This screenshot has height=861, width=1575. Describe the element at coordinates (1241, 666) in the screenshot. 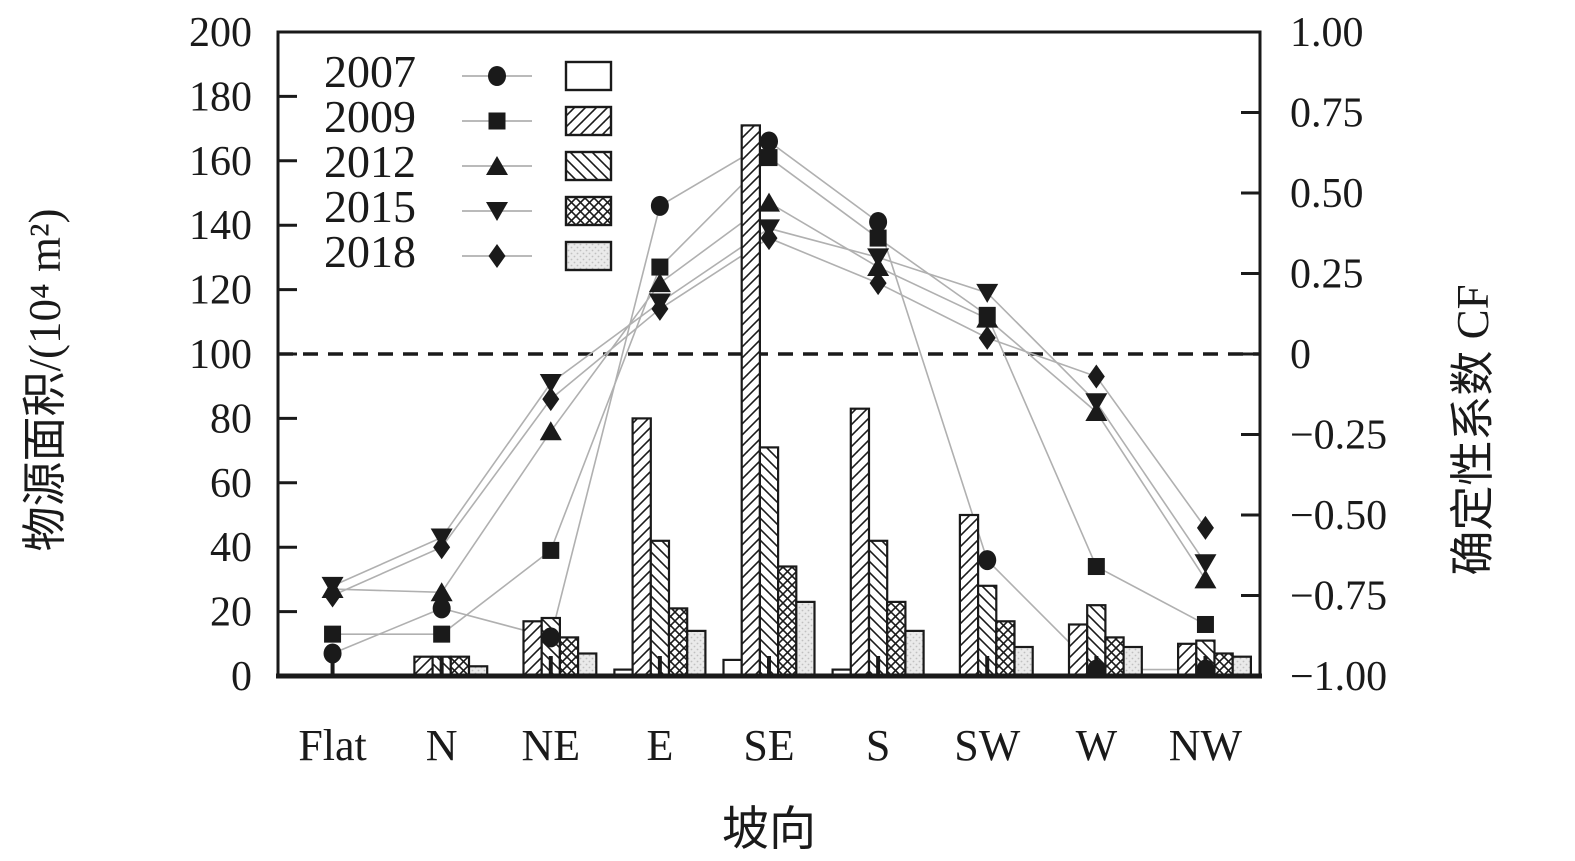

I see `bar-2018-NW` at that location.